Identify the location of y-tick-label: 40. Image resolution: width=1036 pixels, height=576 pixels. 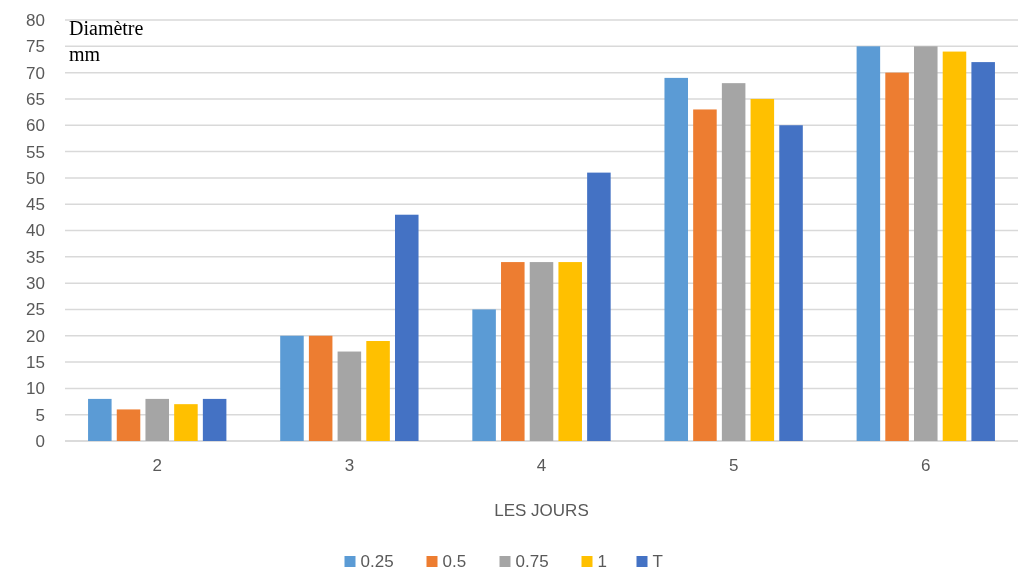
(35, 231).